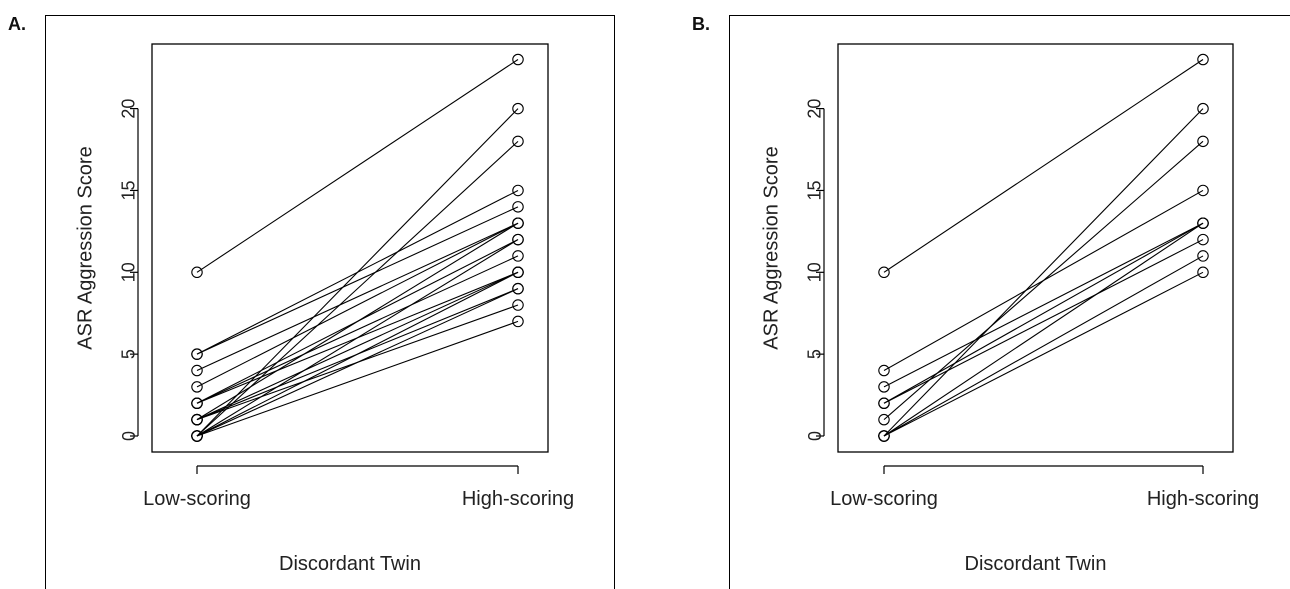 The height and width of the screenshot is (589, 1290). I want to click on panel-label-b: B., so click(701, 24).